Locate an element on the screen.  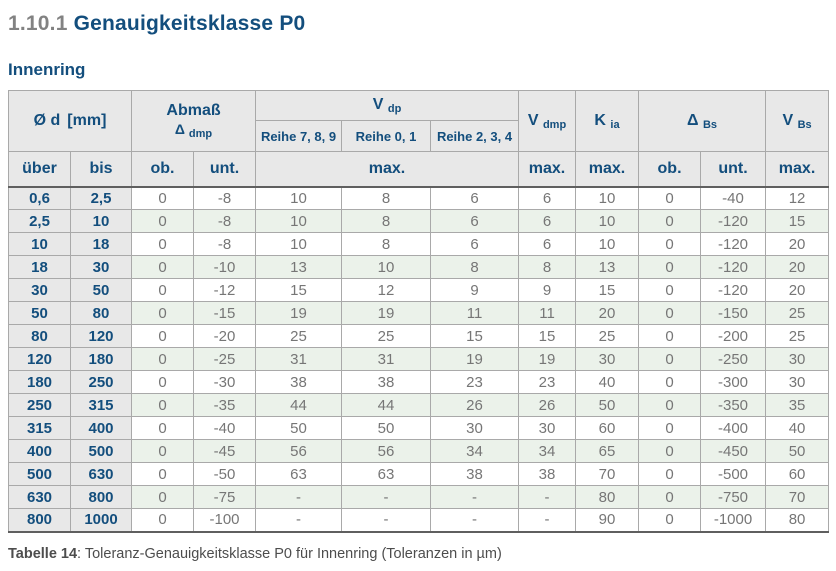
tolerance-value-cell: 70 is located at coordinates (797, 497).